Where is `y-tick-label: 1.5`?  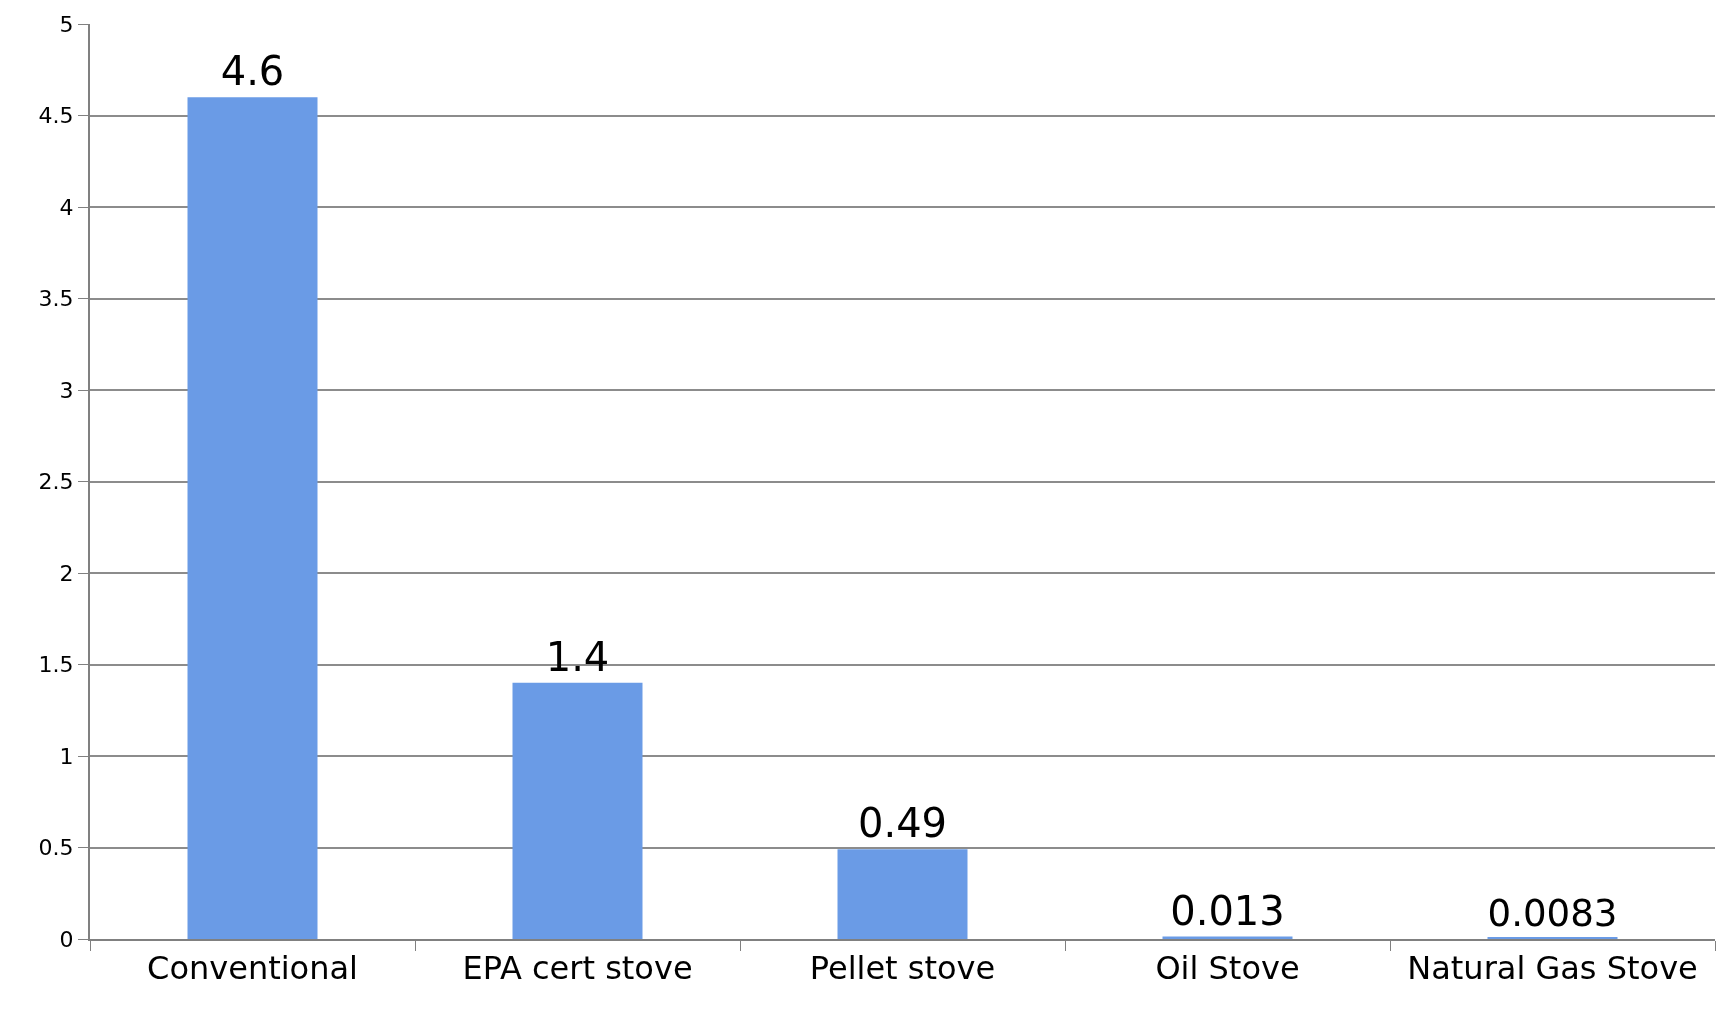 y-tick-label: 1.5 is located at coordinates (56, 665).